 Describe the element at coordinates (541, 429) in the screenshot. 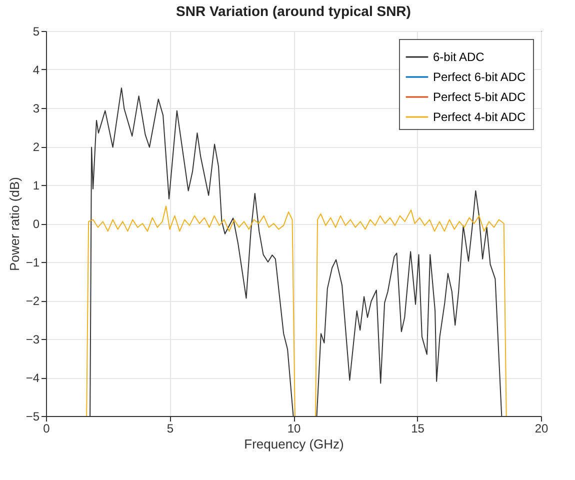

I see `x-tick-label: 20` at that location.